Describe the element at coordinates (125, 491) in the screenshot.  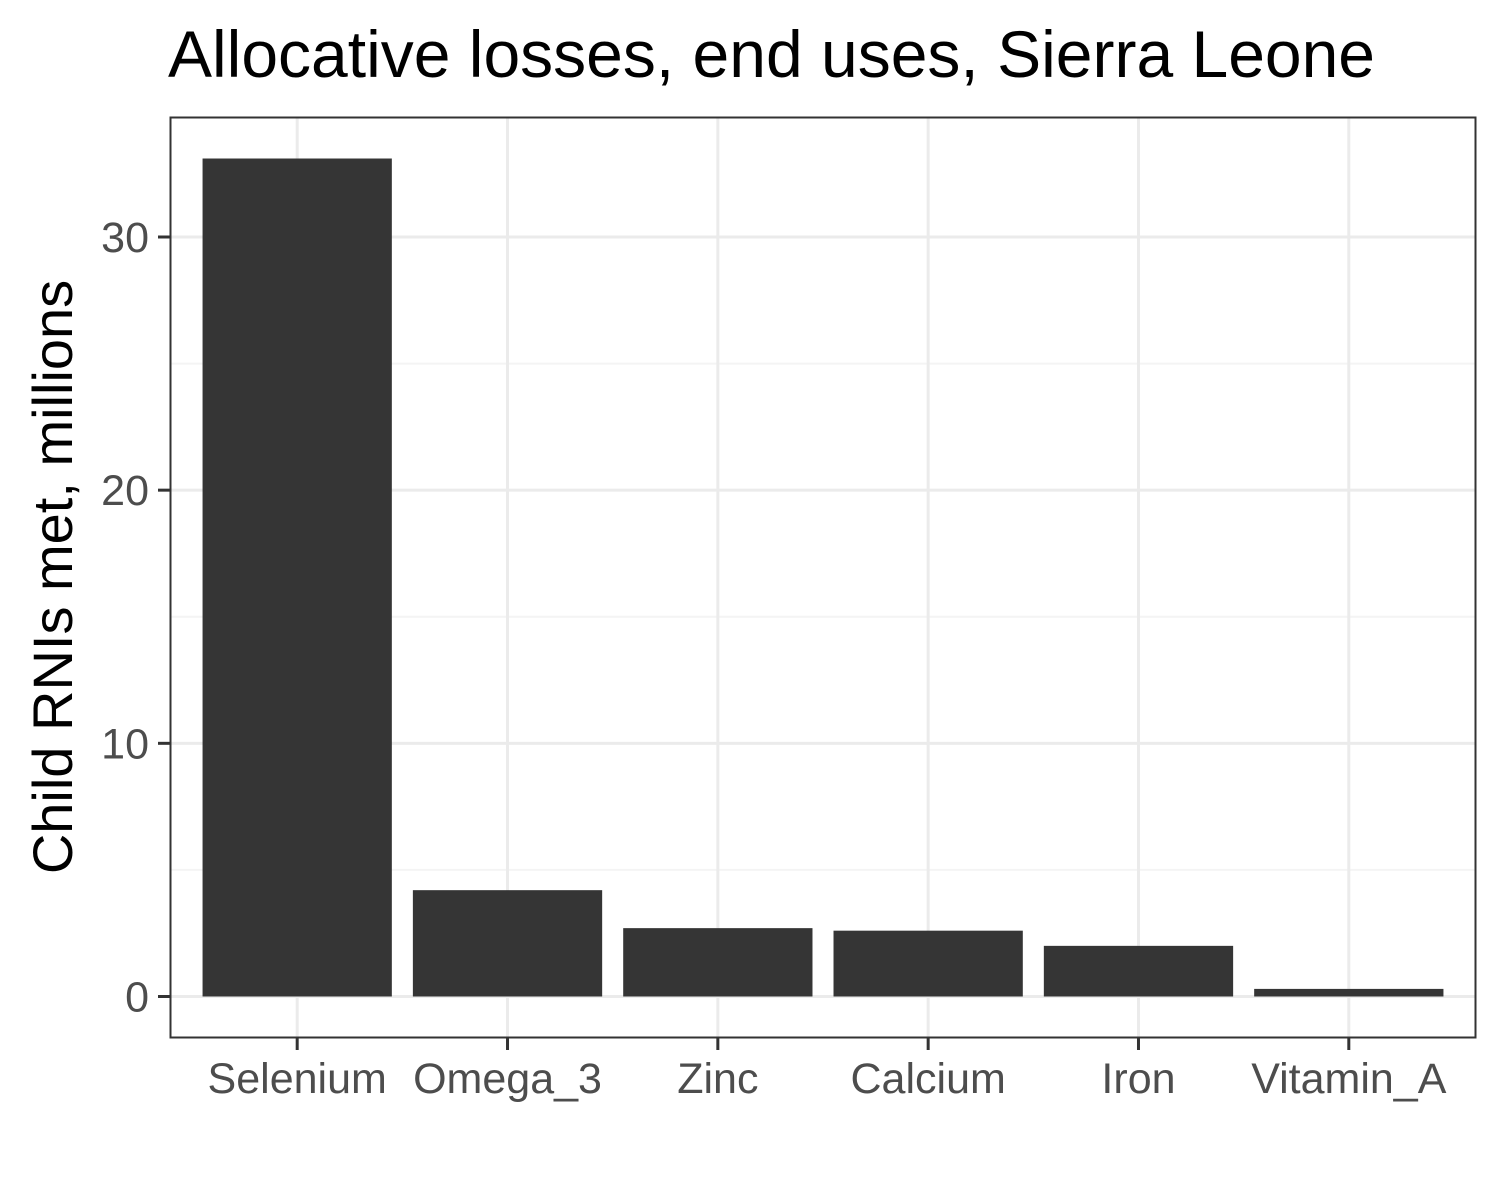
I see `y-tick-label: 20` at that location.